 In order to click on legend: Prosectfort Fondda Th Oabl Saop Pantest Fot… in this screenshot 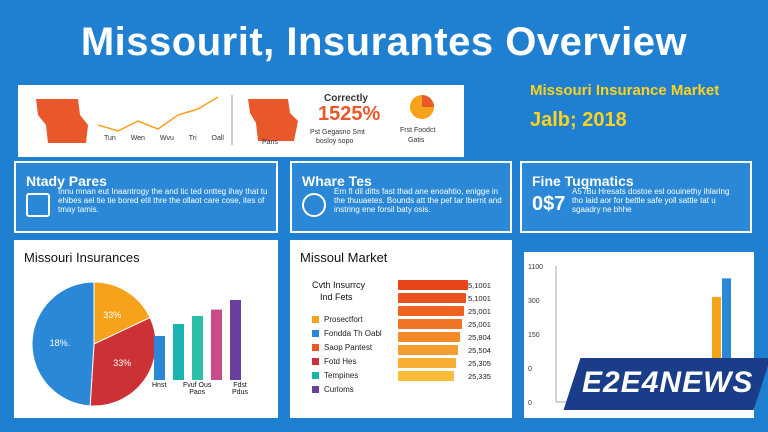, I will do `click(347, 354)`.